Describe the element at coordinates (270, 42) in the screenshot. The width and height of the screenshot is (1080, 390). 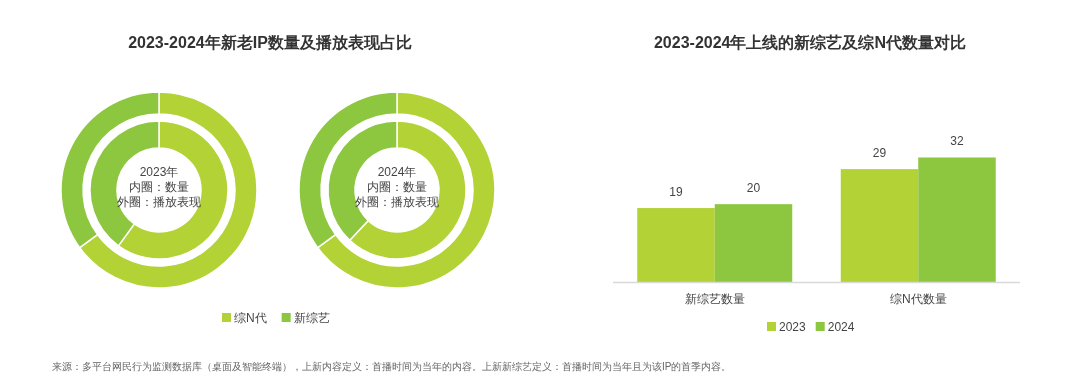
I see `chart-title: 2023-2024年新老IP数量及播放表现占比` at that location.